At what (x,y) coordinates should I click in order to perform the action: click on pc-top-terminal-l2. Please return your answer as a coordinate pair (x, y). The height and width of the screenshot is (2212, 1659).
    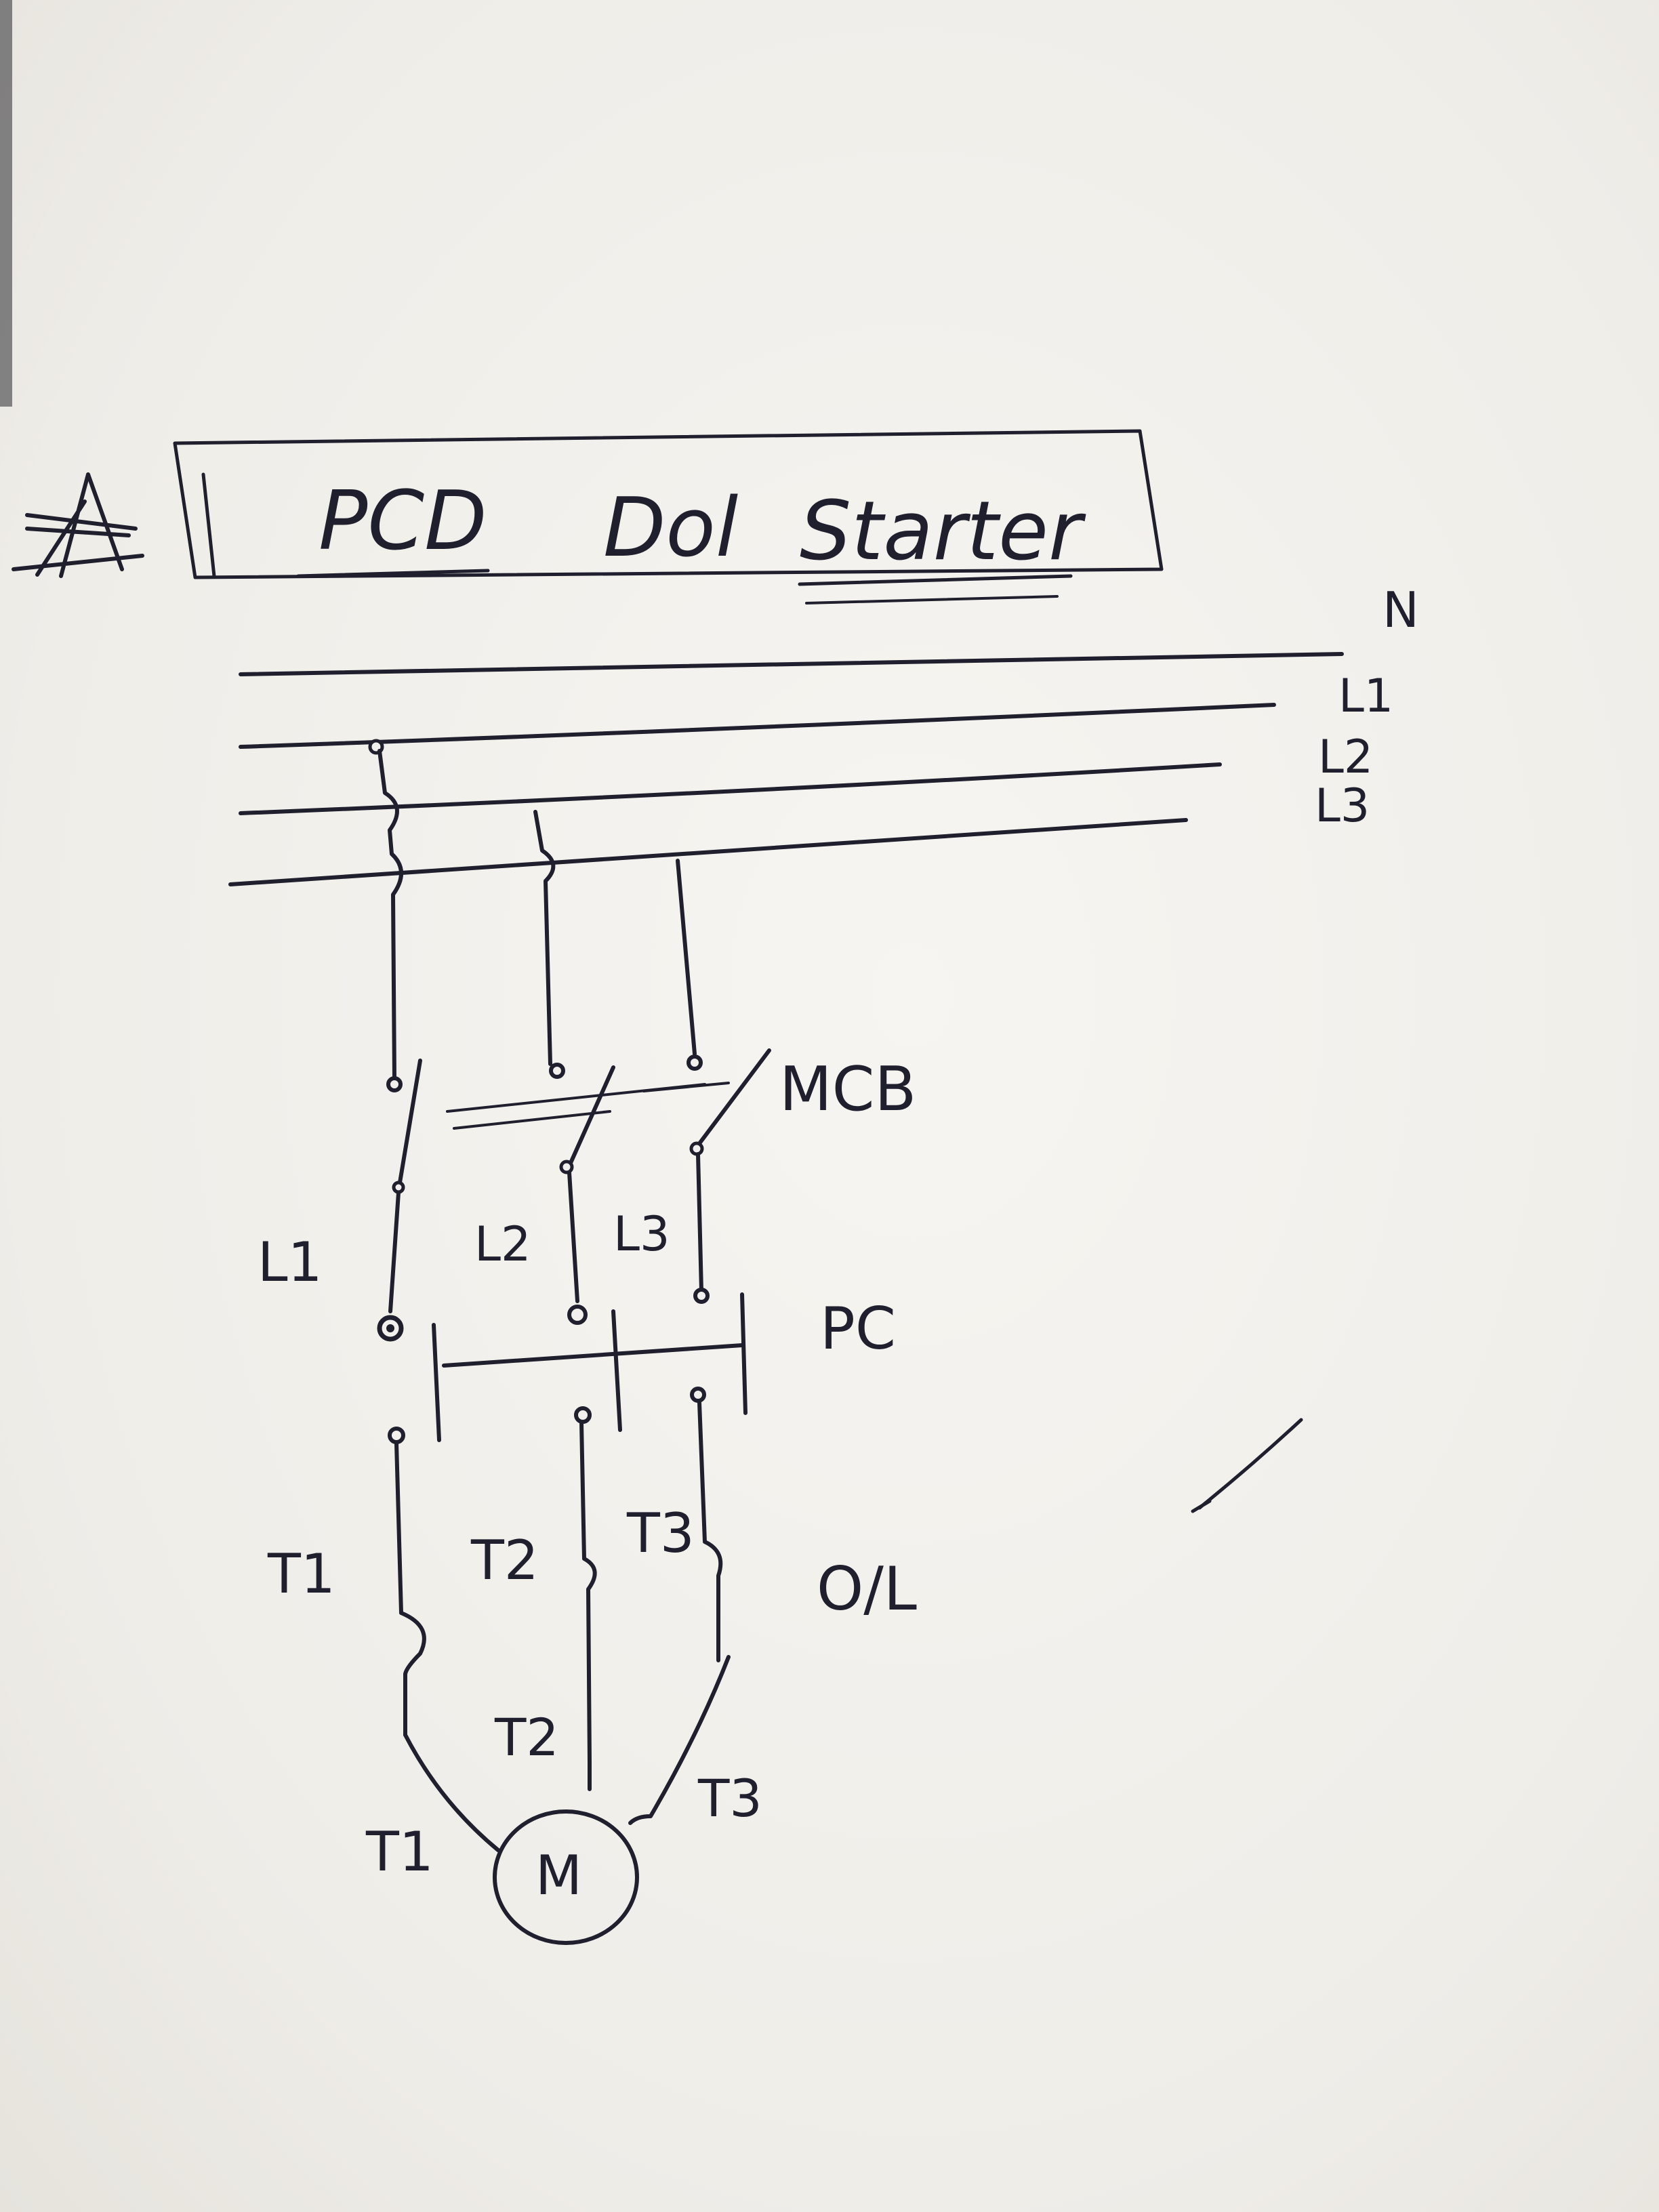
    Looking at the image, I should click on (577, 1315).